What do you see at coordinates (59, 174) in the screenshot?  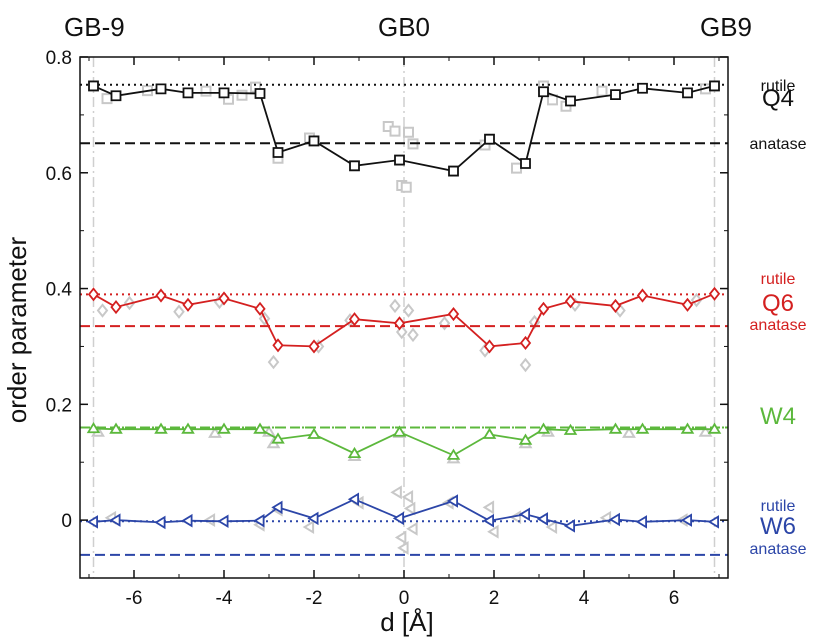 I see `y-tick-label-3: 0.6` at bounding box center [59, 174].